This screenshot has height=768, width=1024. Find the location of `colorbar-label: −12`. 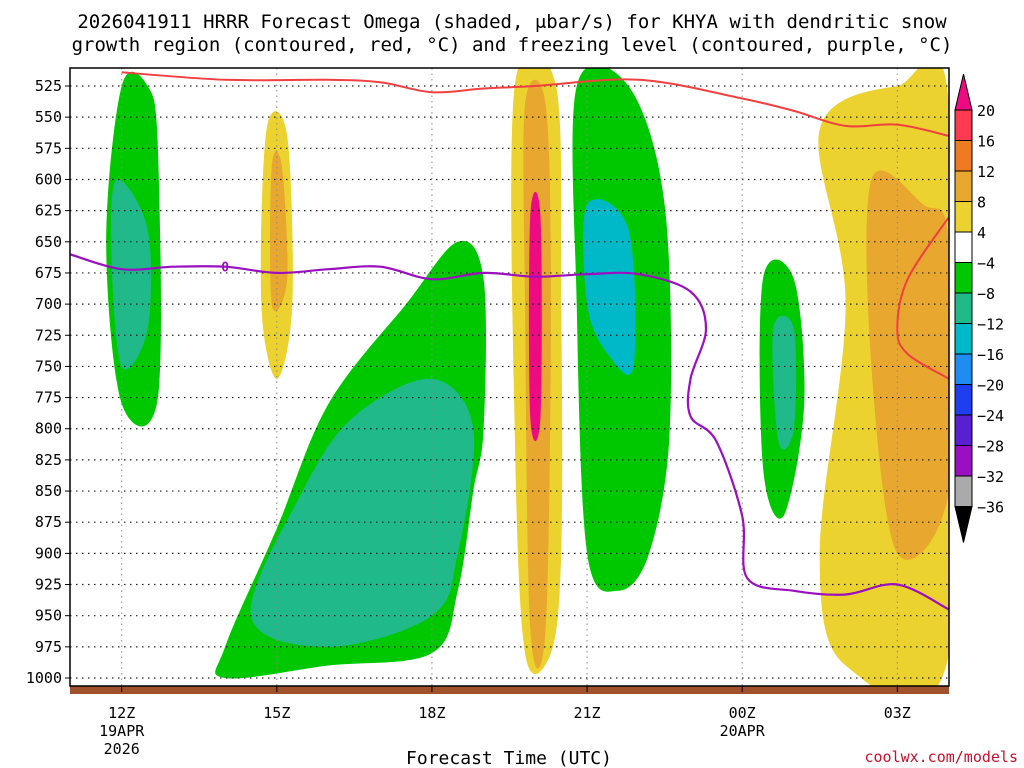

colorbar-label: −12 is located at coordinates (990, 325).